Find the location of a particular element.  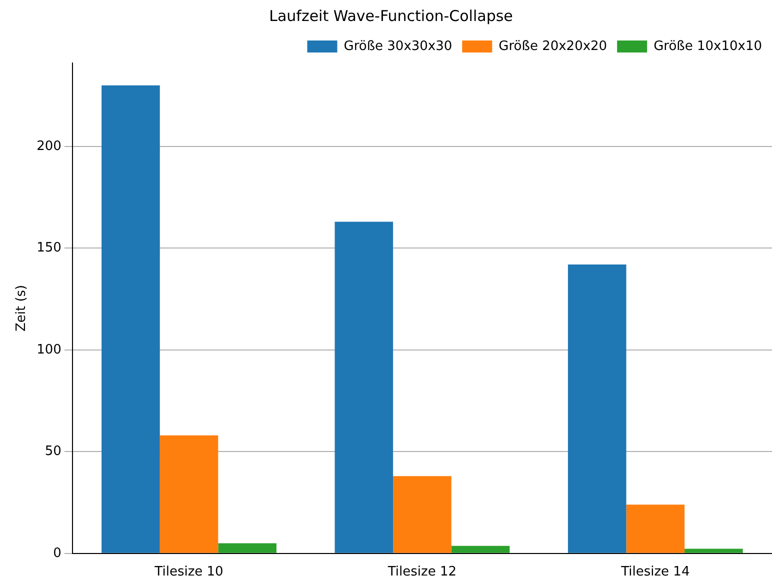

legend-label: Größe 20x20x20 is located at coordinates (553, 46).